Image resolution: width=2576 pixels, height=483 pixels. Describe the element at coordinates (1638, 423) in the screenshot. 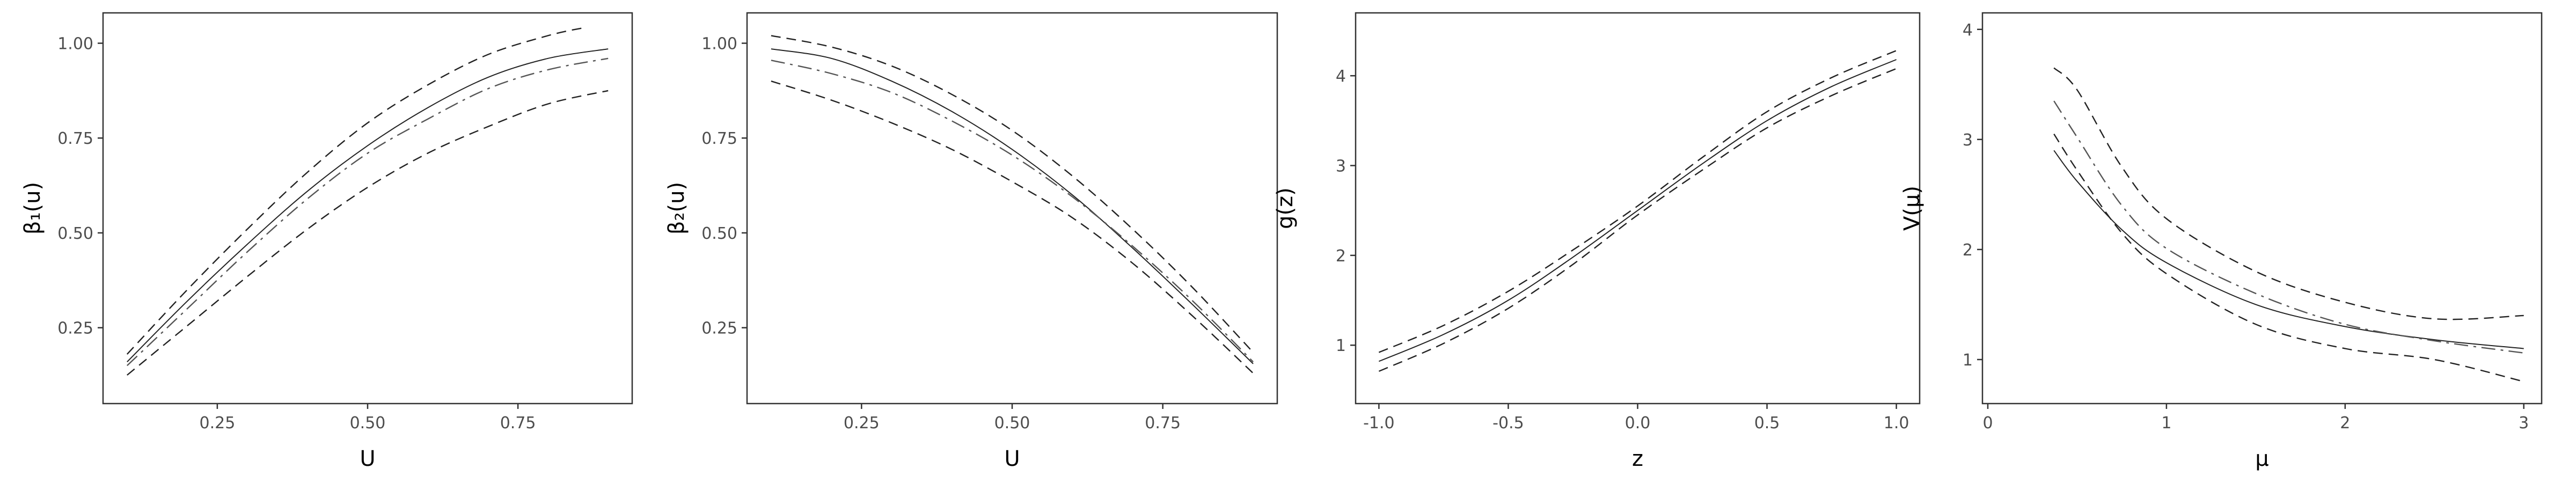

I see `x-tick-label: 0.0` at that location.